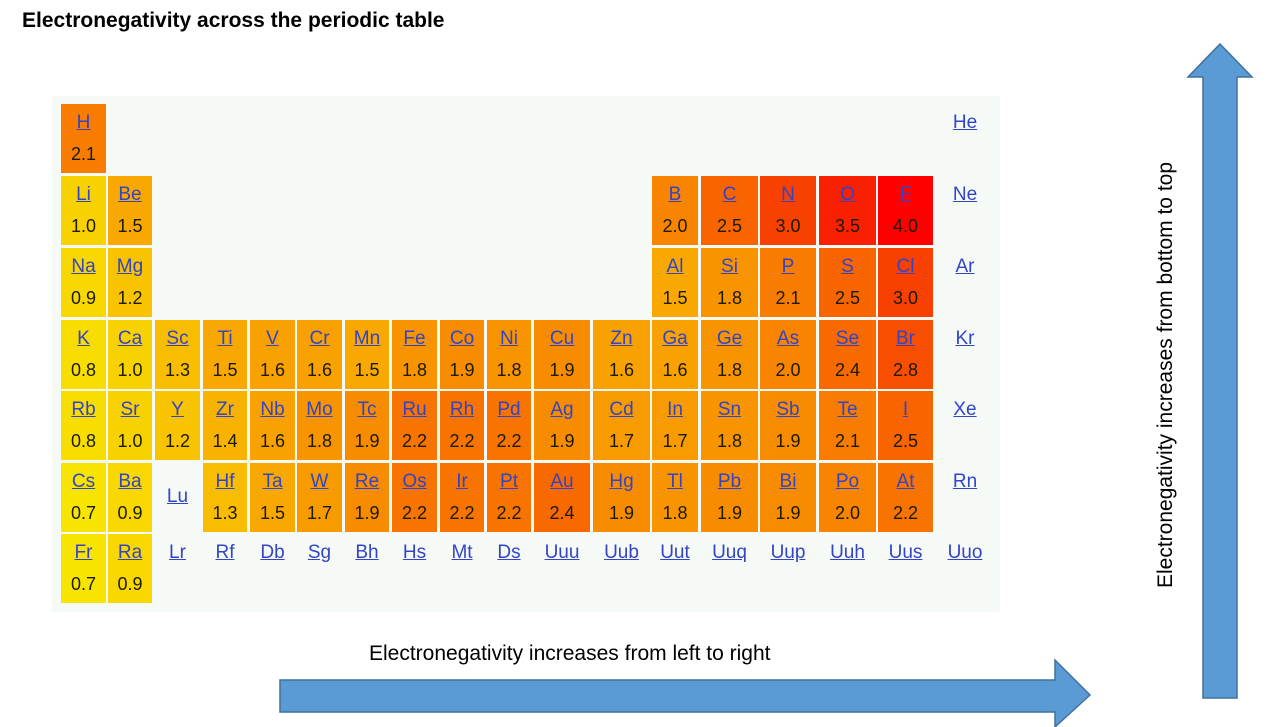 The height and width of the screenshot is (727, 1272). Describe the element at coordinates (509, 338) in the screenshot. I see `element-symbol-link: Ni` at that location.